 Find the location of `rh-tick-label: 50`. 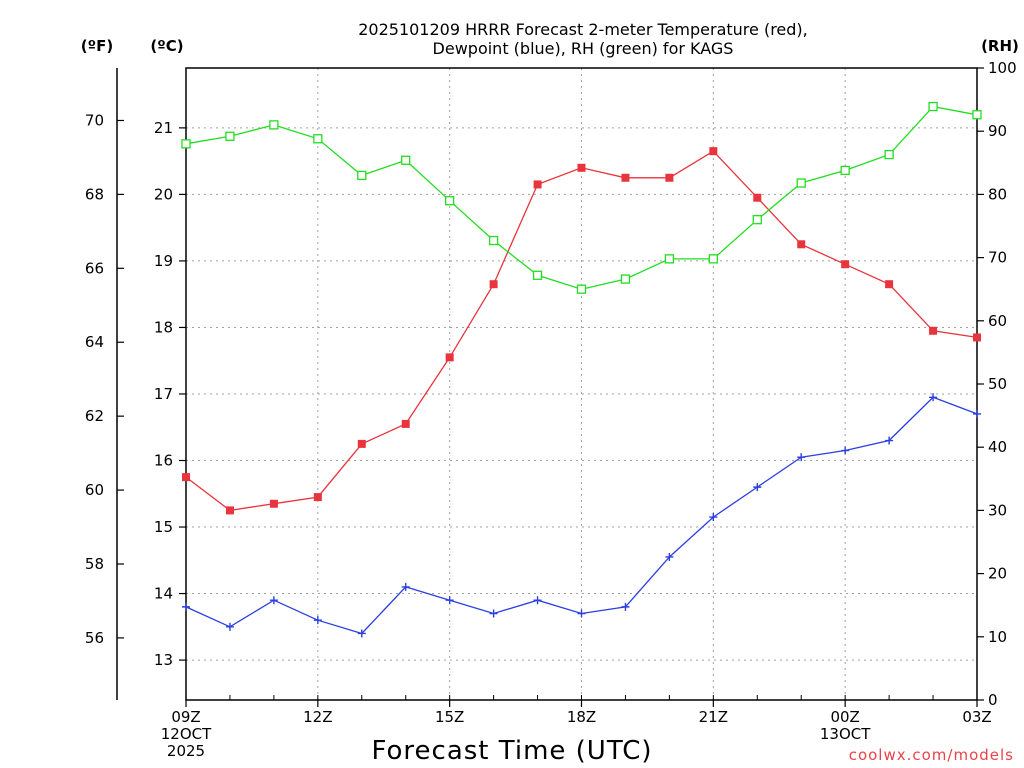

rh-tick-label: 50 is located at coordinates (997, 384).